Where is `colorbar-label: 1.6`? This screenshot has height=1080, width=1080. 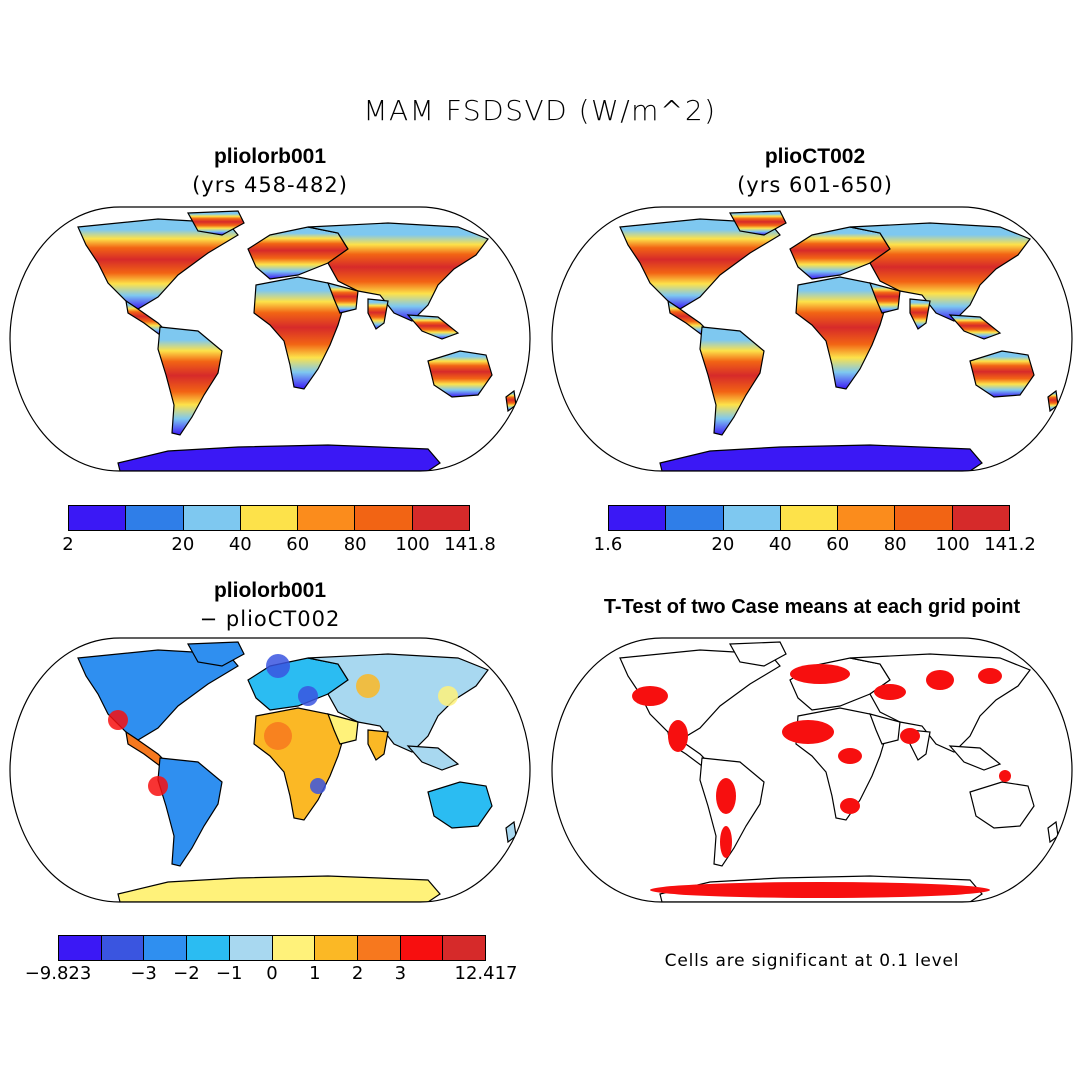
colorbar-label: 1.6 is located at coordinates (608, 544).